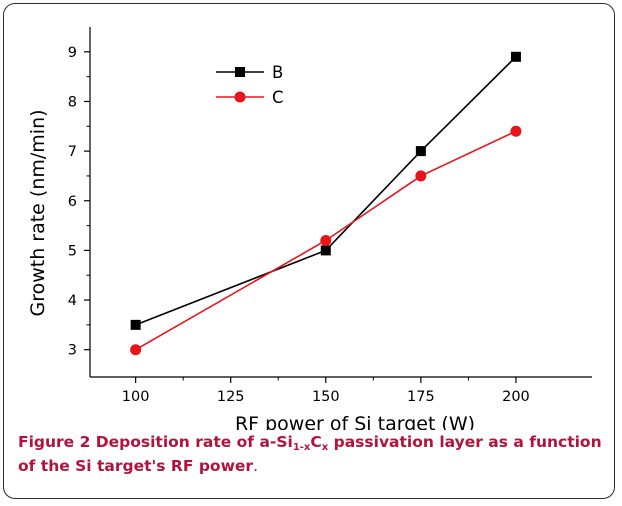  I want to click on legend-label-B: B, so click(277, 72).